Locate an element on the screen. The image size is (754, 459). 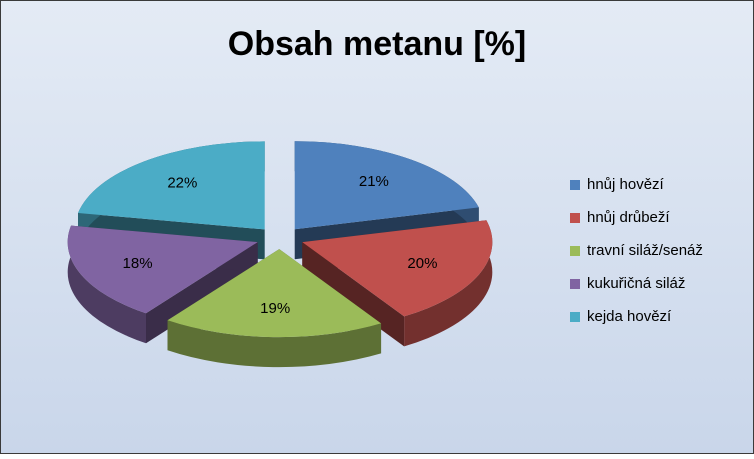
data-label: 21% is located at coordinates (374, 181).